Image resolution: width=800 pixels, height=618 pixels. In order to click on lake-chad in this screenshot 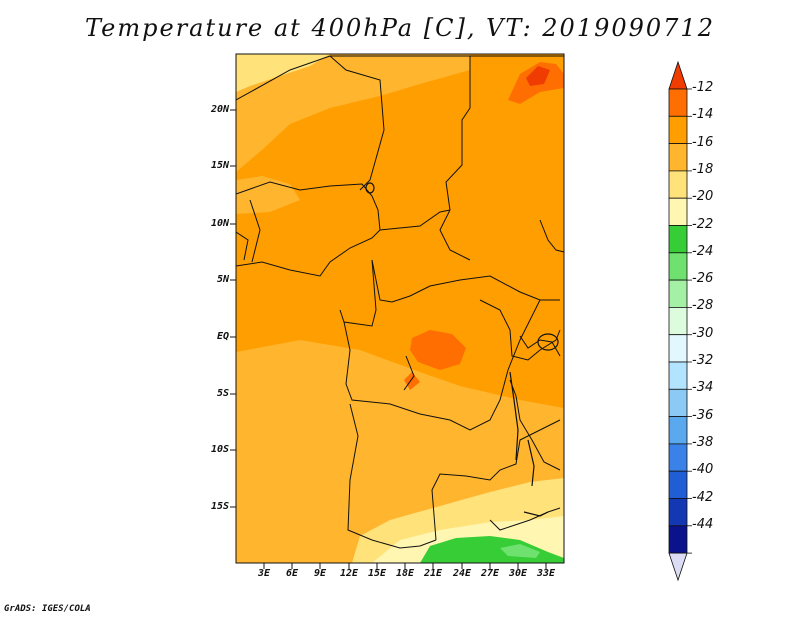, I will do `click(370, 188)`.